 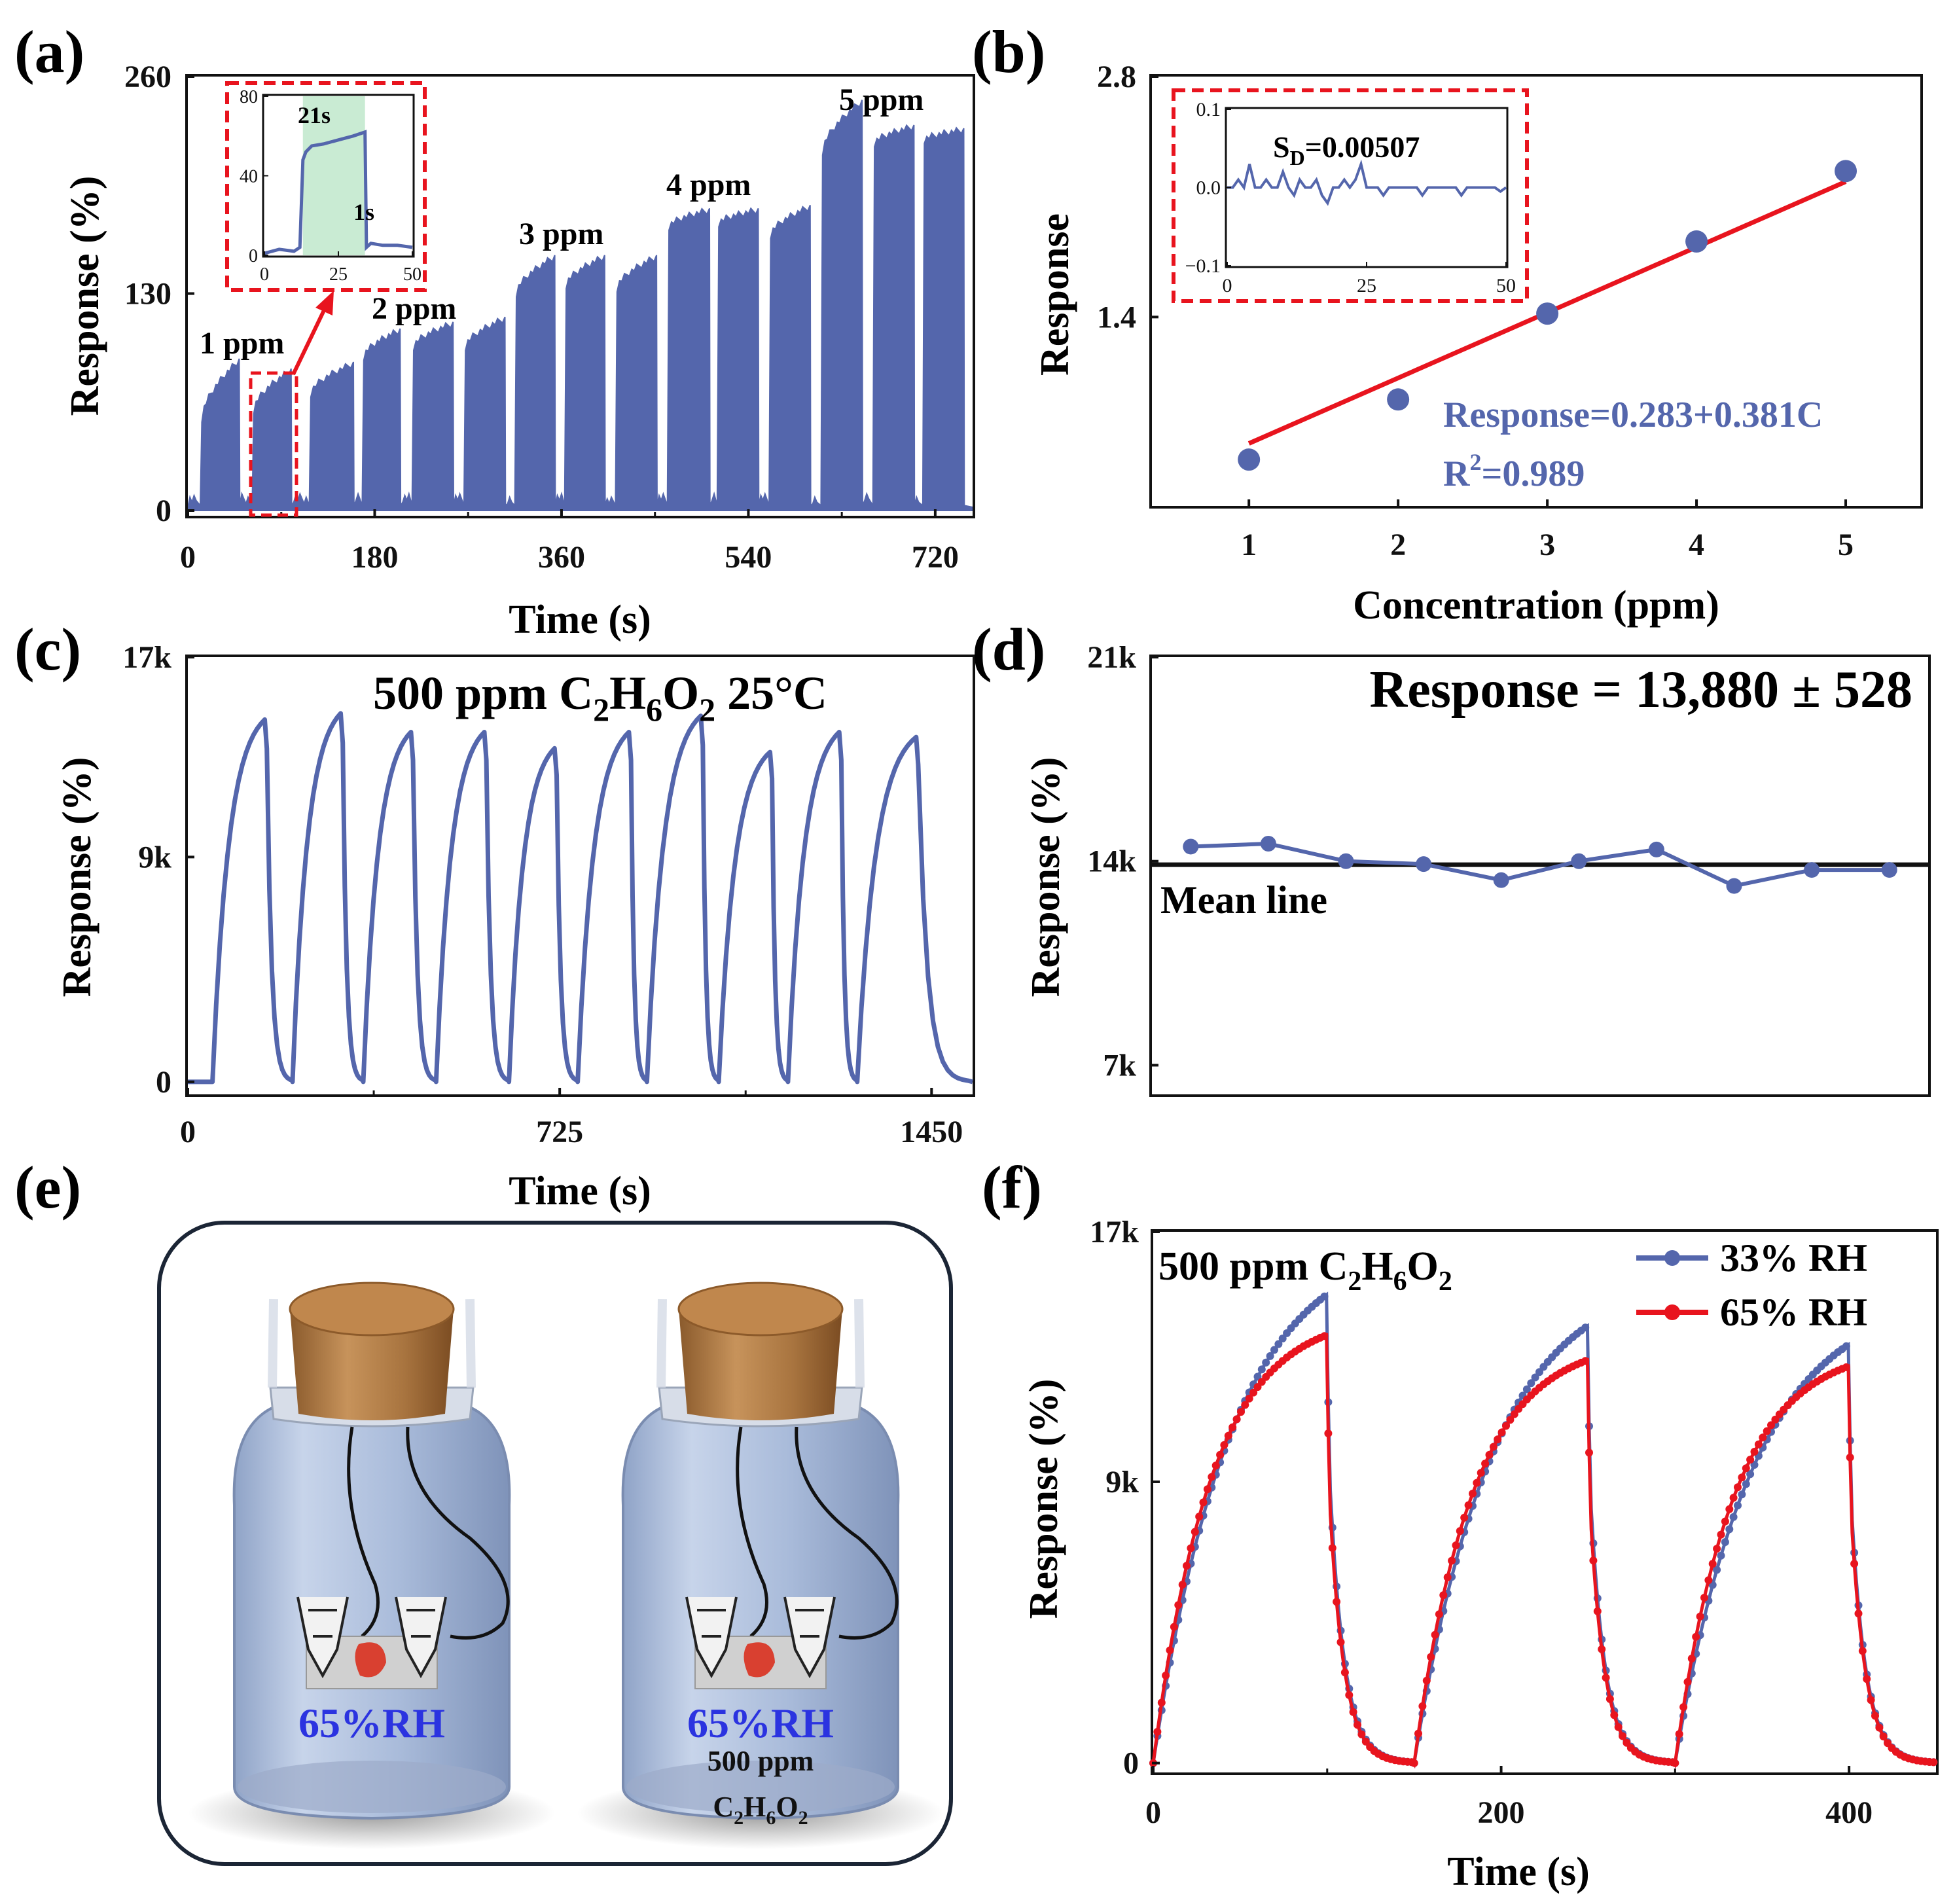 What do you see at coordinates (147, 294) in the screenshot?
I see `a-ytick-label-1: 130` at bounding box center [147, 294].